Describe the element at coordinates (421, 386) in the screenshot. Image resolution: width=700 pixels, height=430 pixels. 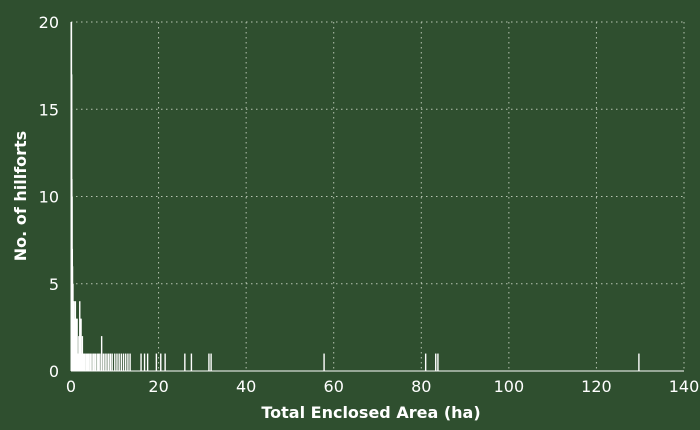
I see `x-tick-label: 80` at that location.